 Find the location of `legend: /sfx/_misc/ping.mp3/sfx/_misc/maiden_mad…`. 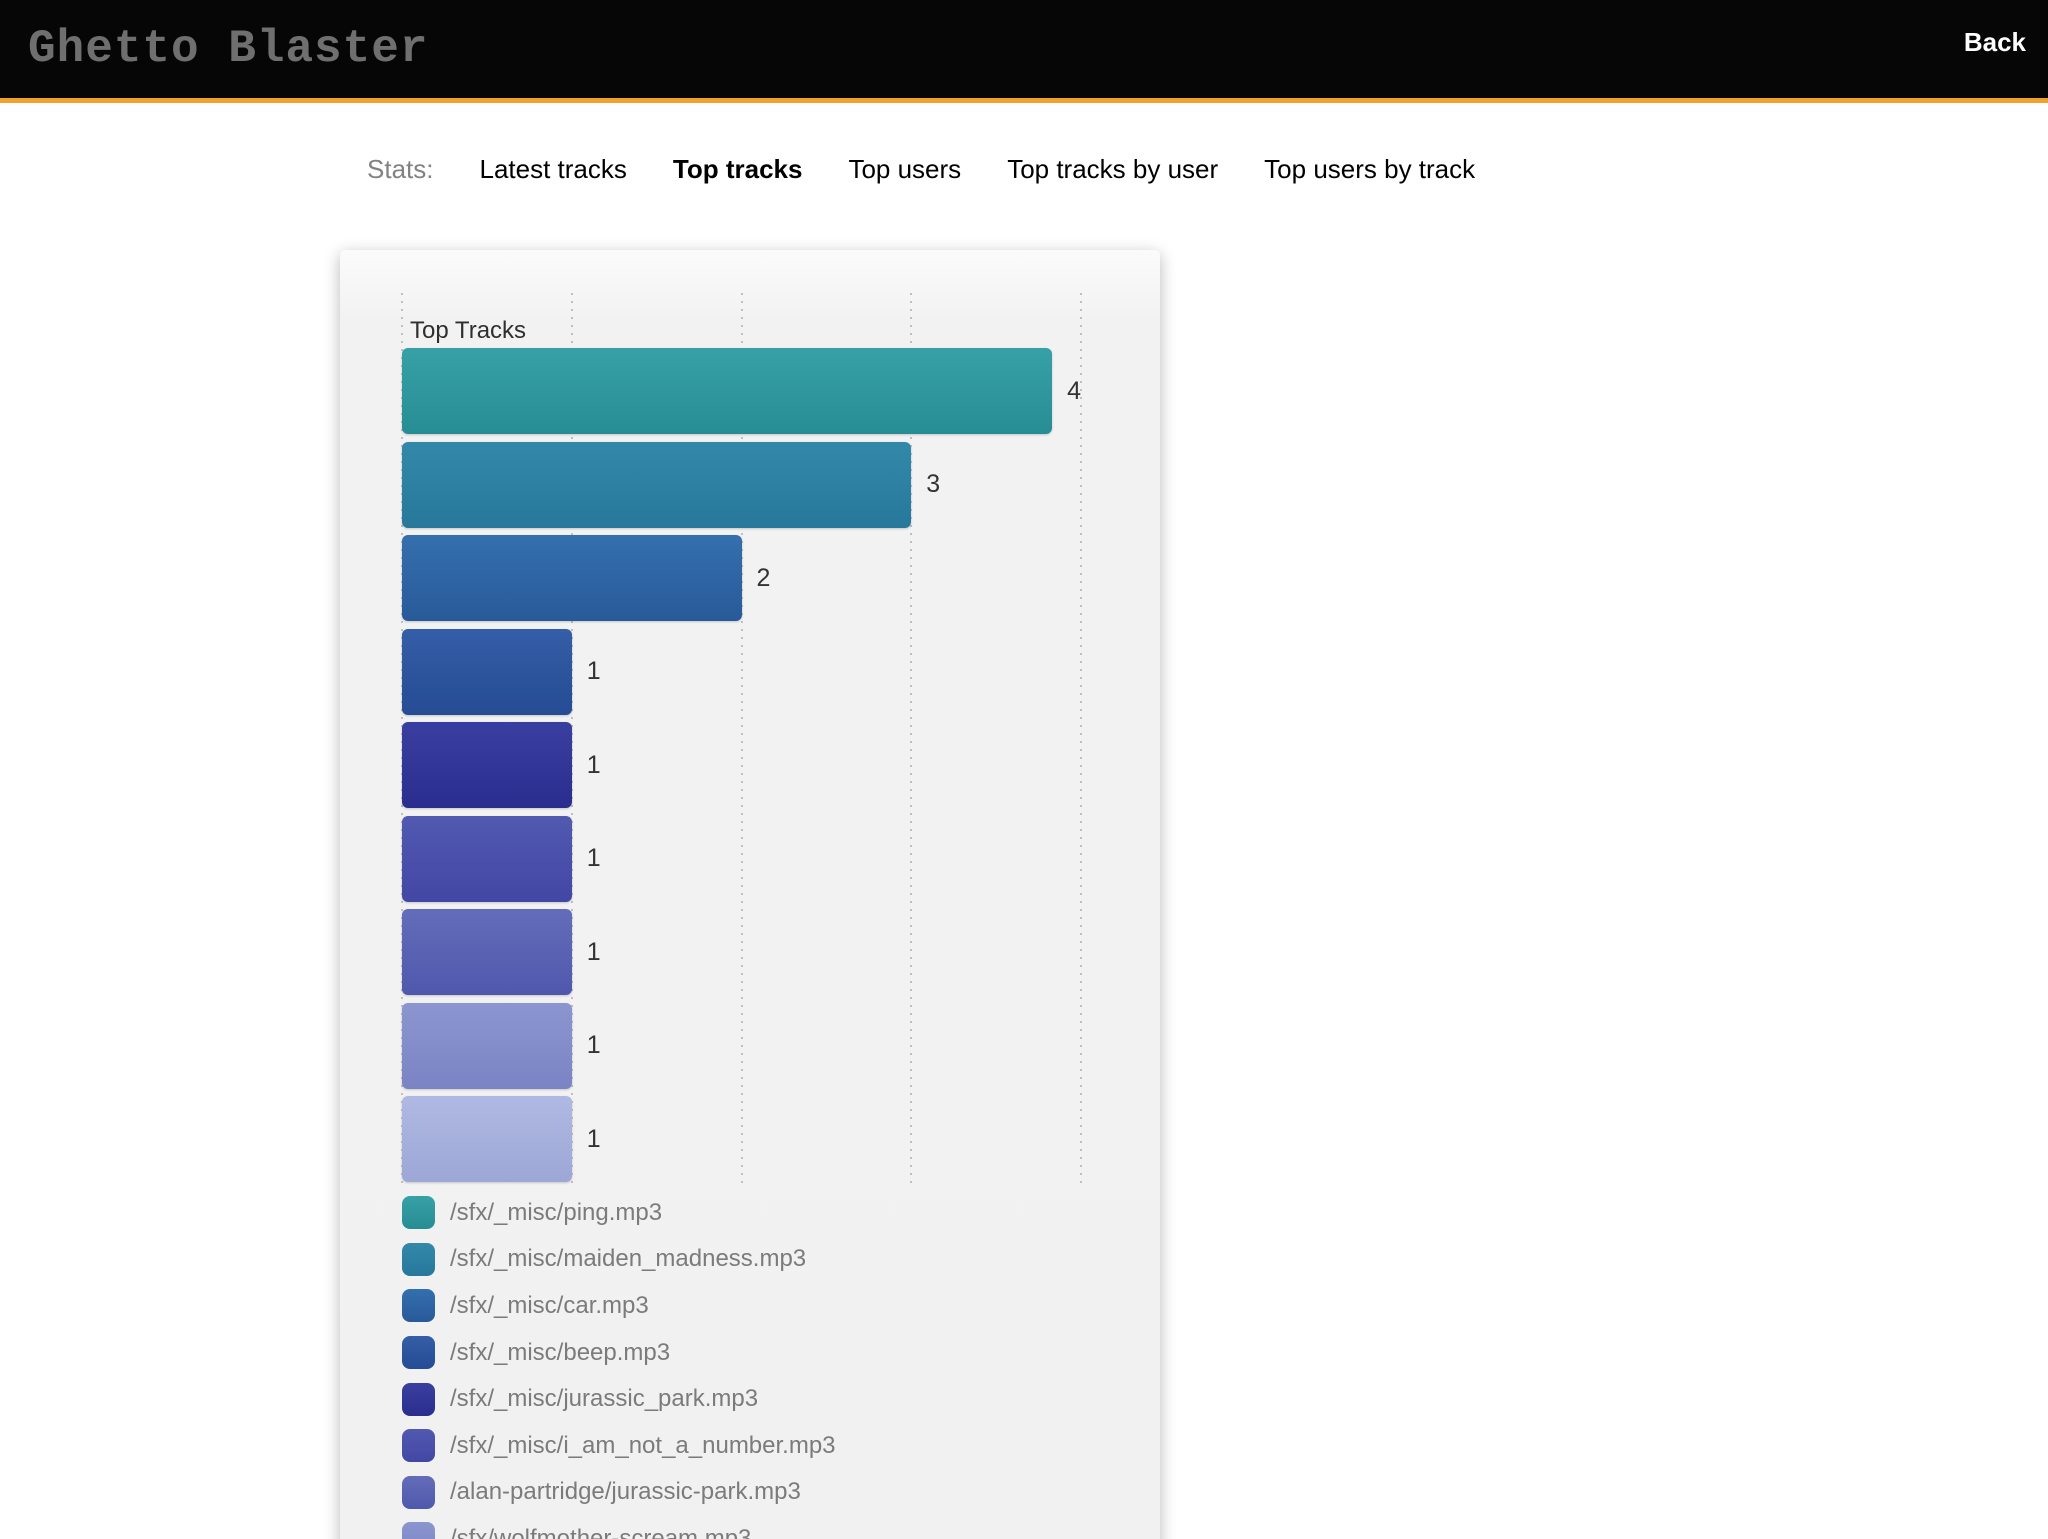

legend: /sfx/_misc/ping.mp3/sfx/_misc/maiden_mad… is located at coordinates (741, 1364).